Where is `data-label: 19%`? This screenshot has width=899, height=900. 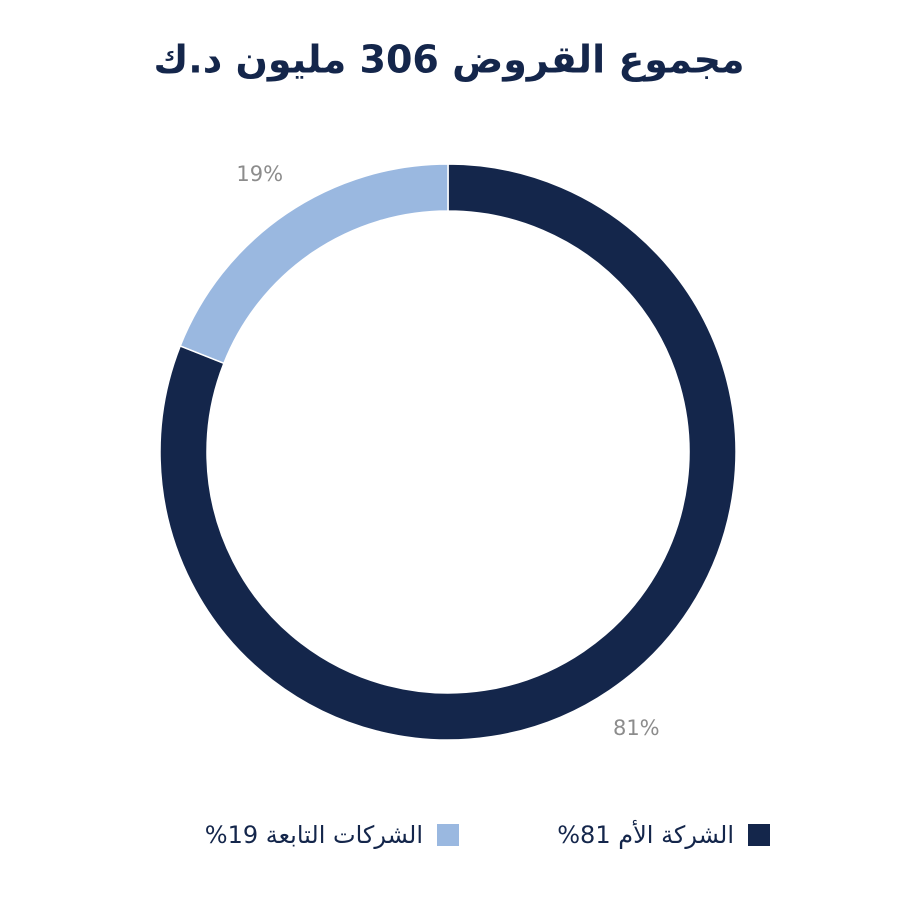
data-label: 19% is located at coordinates (259, 174).